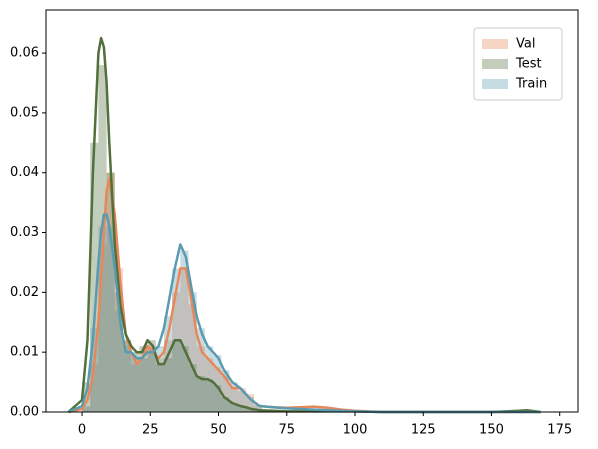 The height and width of the screenshot is (449, 598). What do you see at coordinates (24, 412) in the screenshot?
I see `y-tick-label: 0.00` at bounding box center [24, 412].